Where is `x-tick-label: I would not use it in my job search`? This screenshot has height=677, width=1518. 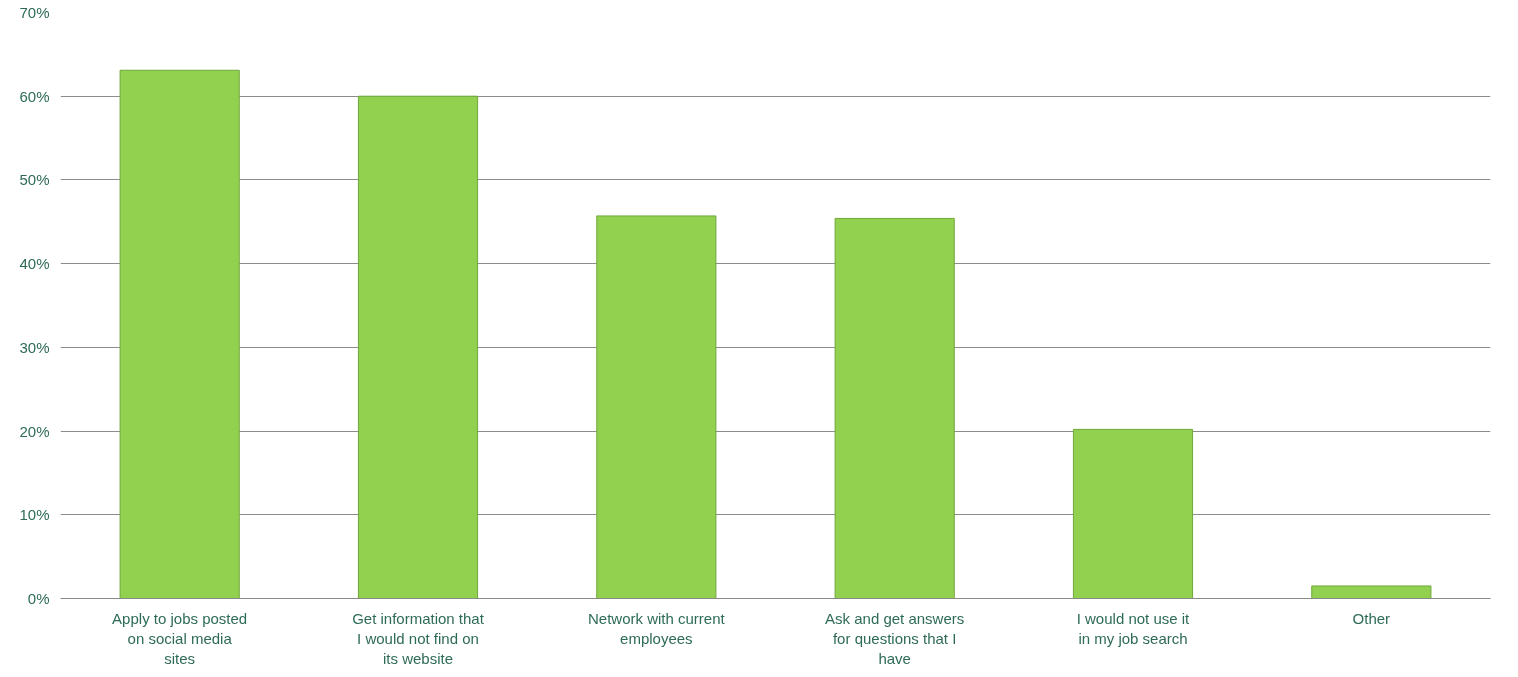 x-tick-label: I would not use it in my job search is located at coordinates (1133, 628).